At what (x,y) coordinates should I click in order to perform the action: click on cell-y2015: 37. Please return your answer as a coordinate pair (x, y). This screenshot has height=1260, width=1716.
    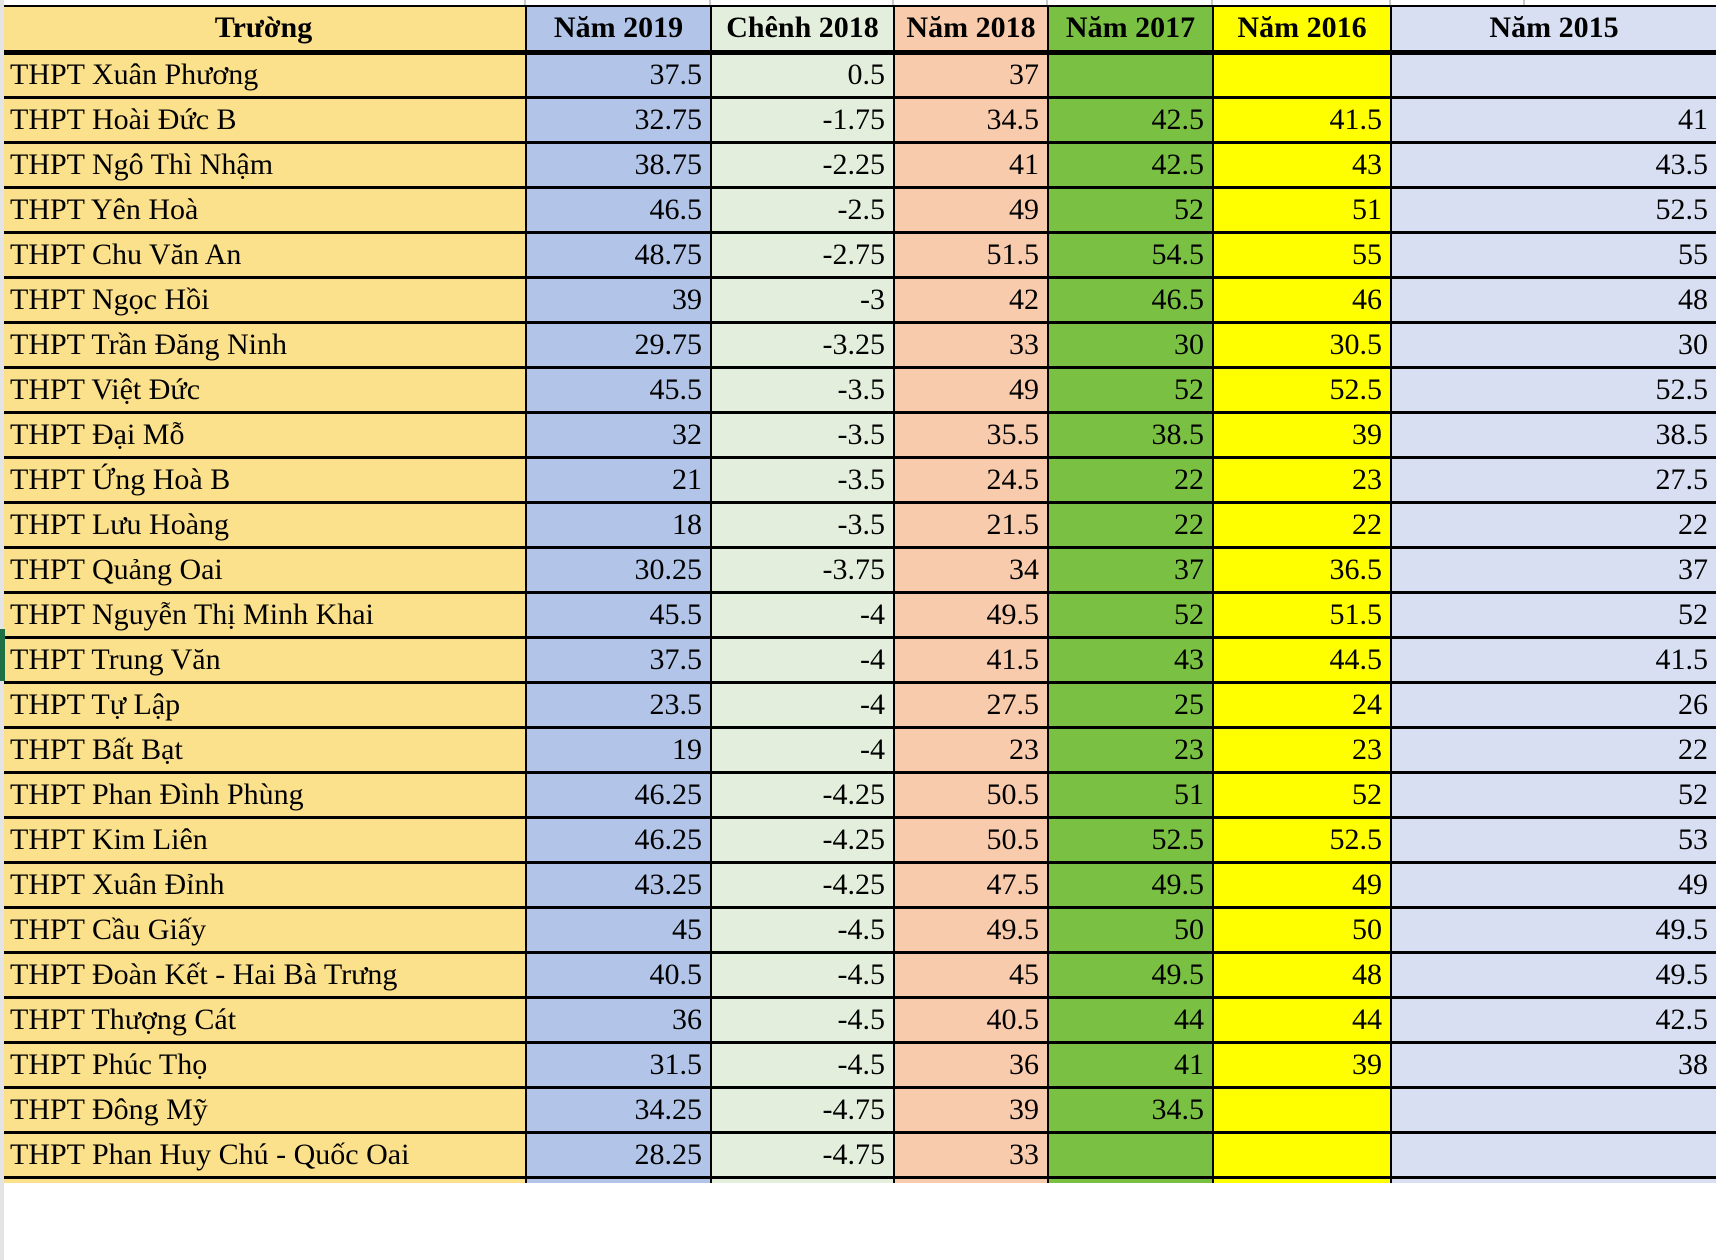
    Looking at the image, I should click on (1553, 569).